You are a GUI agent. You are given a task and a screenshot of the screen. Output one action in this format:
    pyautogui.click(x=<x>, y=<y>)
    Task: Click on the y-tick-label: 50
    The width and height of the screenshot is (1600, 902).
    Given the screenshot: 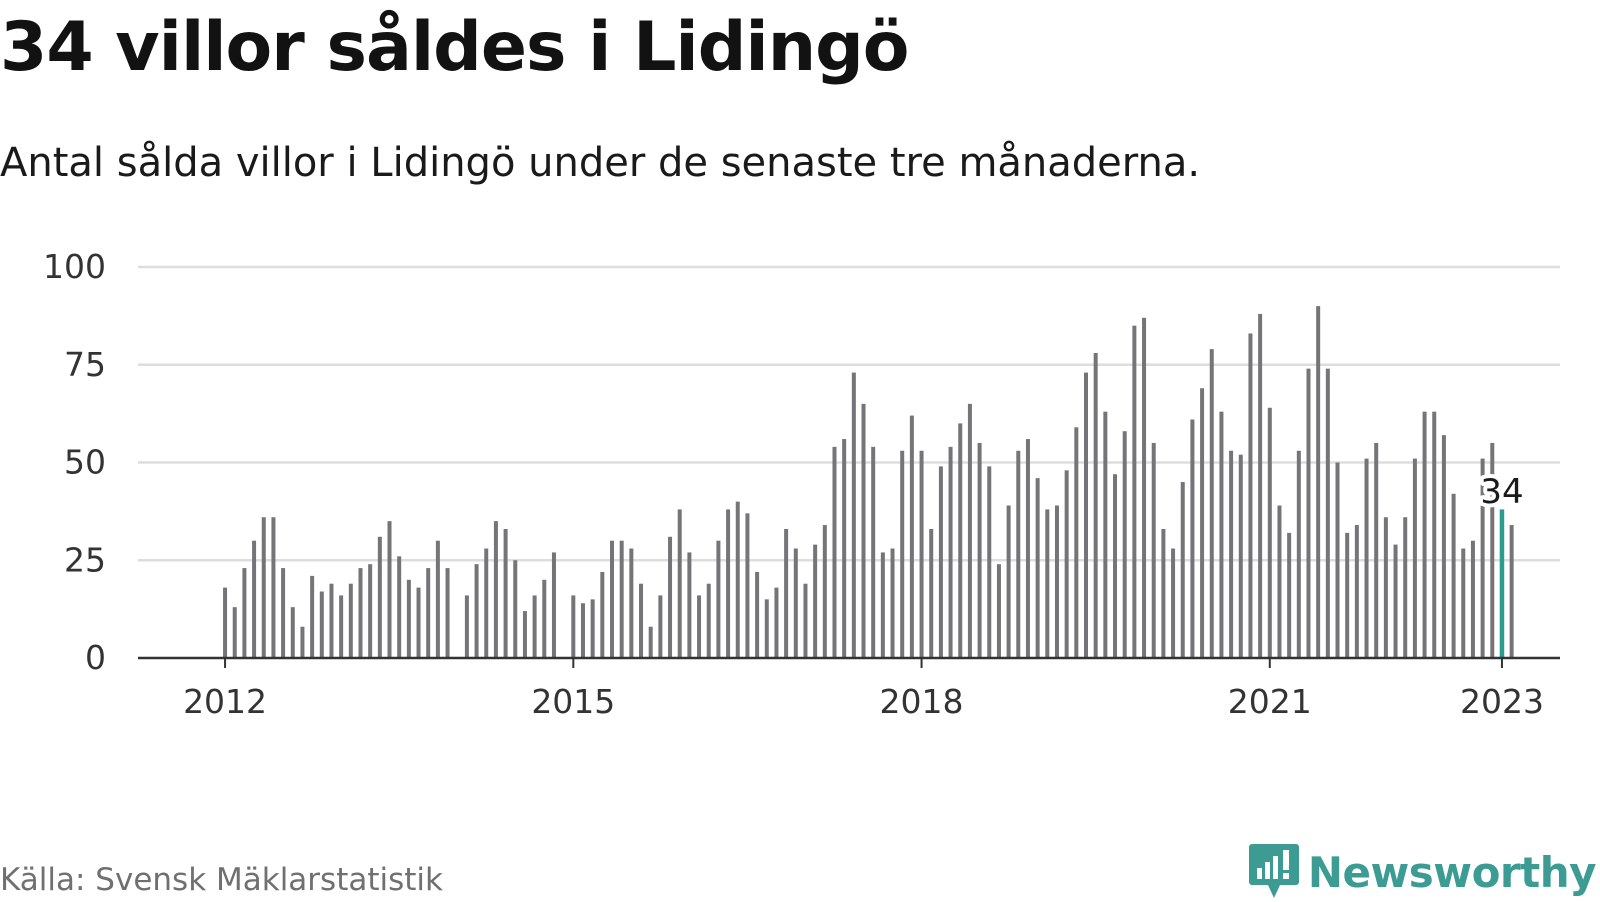 What is the action you would take?
    pyautogui.click(x=85, y=462)
    